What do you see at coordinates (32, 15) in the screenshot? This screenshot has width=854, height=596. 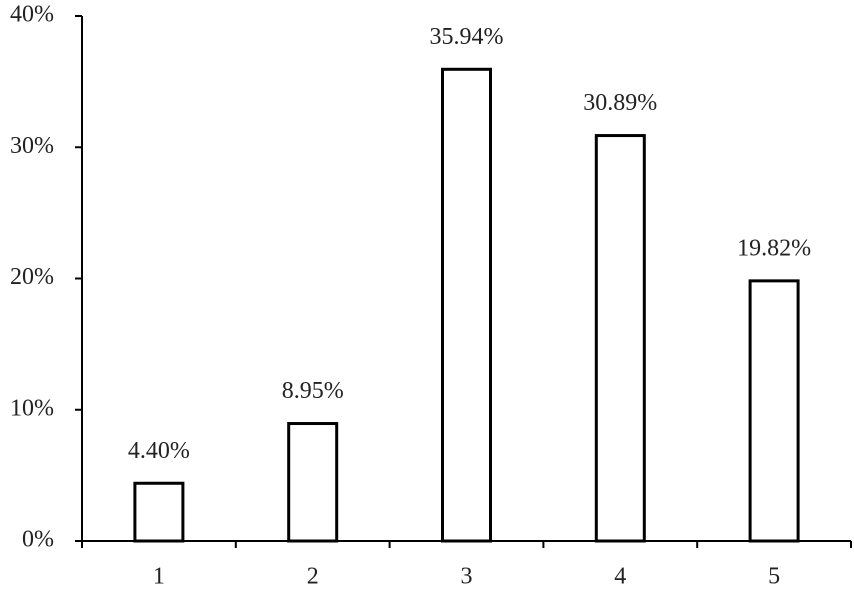 I see `y-tick-label: 40%` at bounding box center [32, 15].